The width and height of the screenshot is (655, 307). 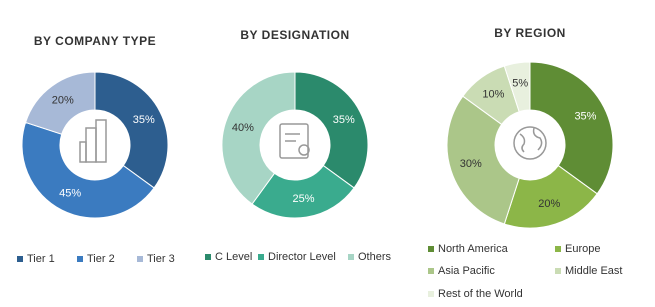 I want to click on legend-label: Rest of the World, so click(x=480, y=294).